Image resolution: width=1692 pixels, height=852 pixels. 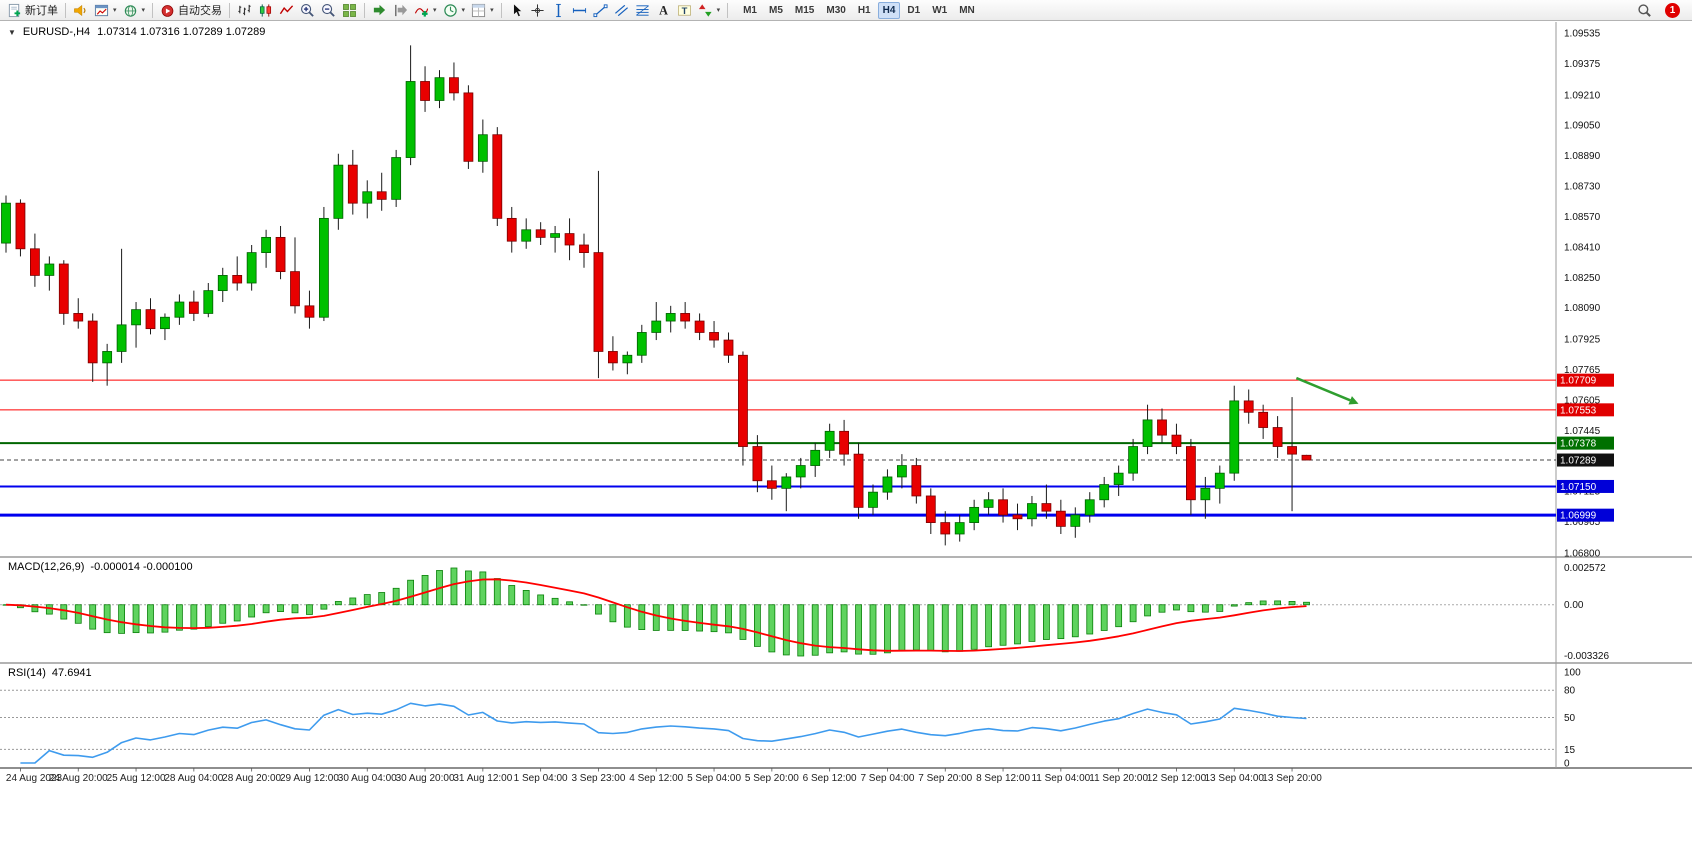 What do you see at coordinates (435, 10) in the screenshot?
I see `indicators-dropdown-icon: ▾` at bounding box center [435, 10].